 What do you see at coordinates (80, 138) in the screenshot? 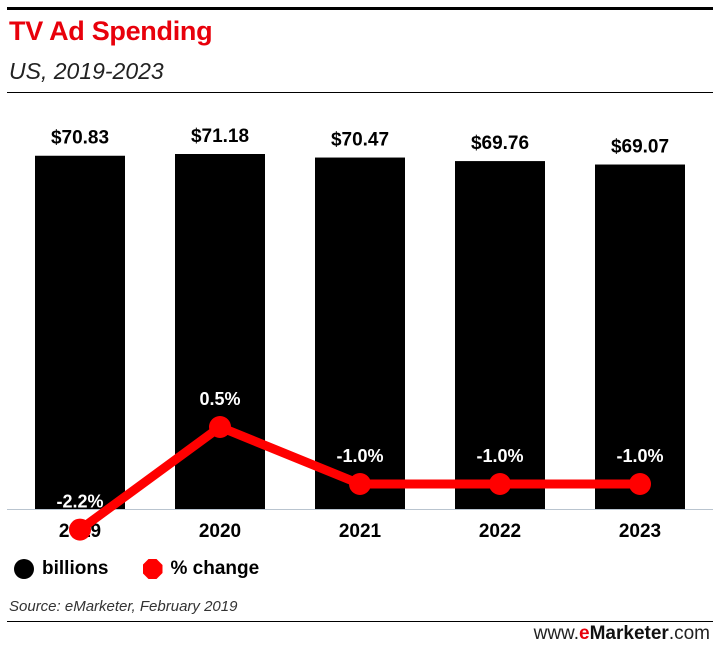
I see `bar-value-label-2019: $70.83` at bounding box center [80, 138].